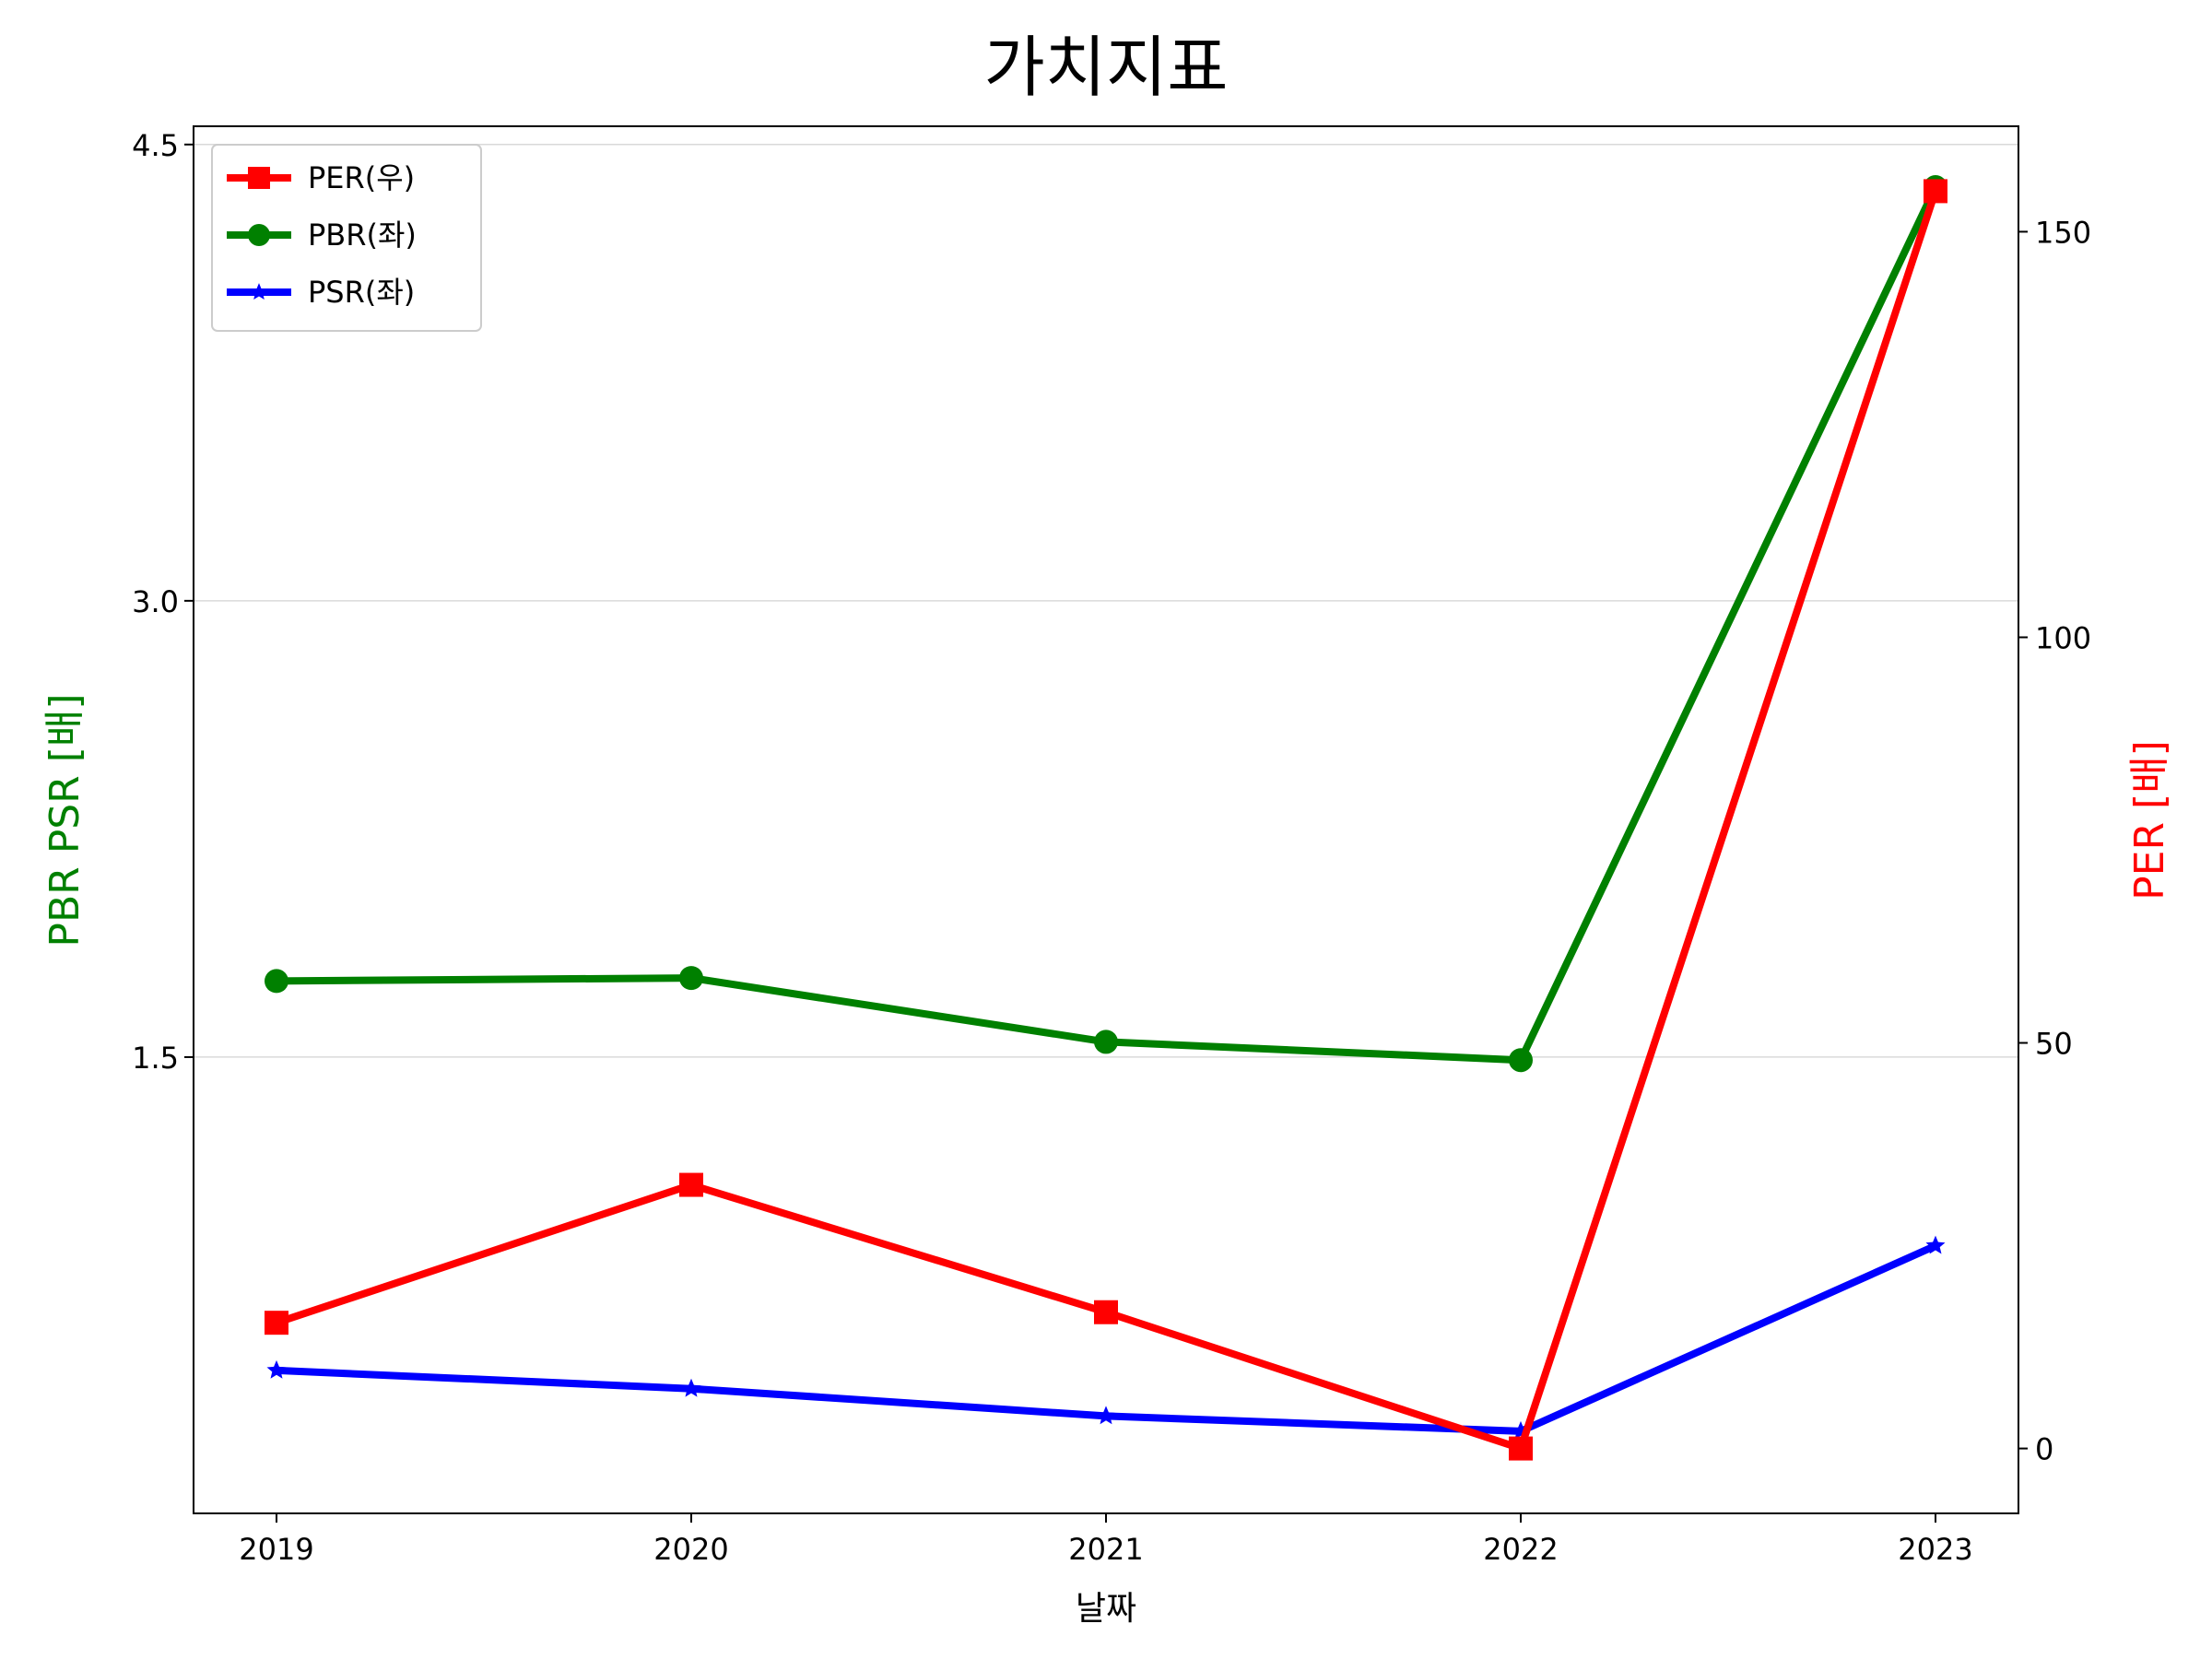 The width and height of the screenshot is (2212, 1659). What do you see at coordinates (155, 601) in the screenshot?
I see `left-tick-label: 3.0` at bounding box center [155, 601].